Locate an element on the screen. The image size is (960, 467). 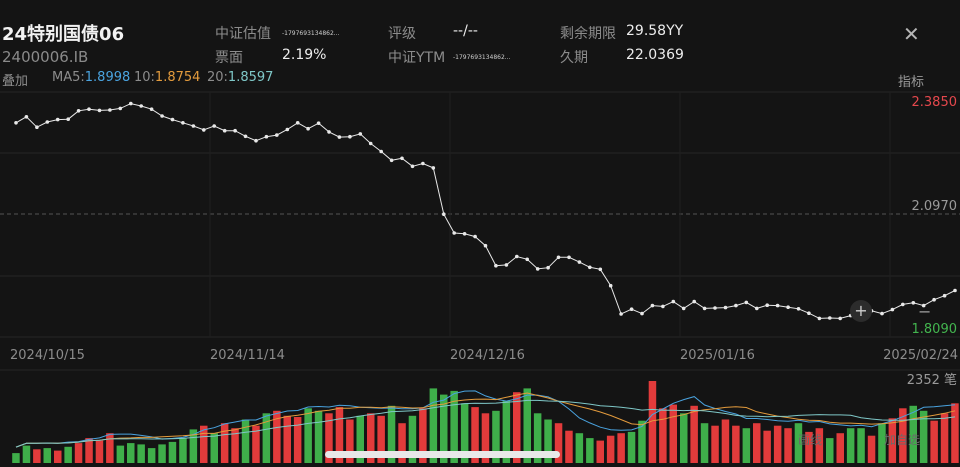
ma20-value: 1.8597 is located at coordinates (250, 77).